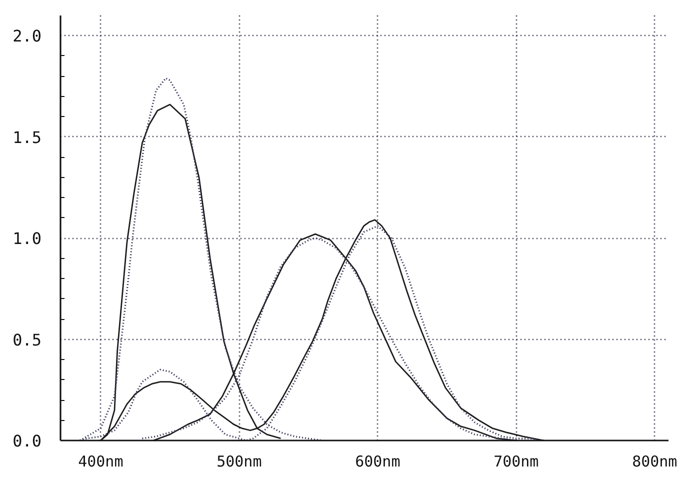 This screenshot has height=502, width=700. What do you see at coordinates (655, 461) in the screenshot?
I see `x-tick-label: 800nm` at bounding box center [655, 461].